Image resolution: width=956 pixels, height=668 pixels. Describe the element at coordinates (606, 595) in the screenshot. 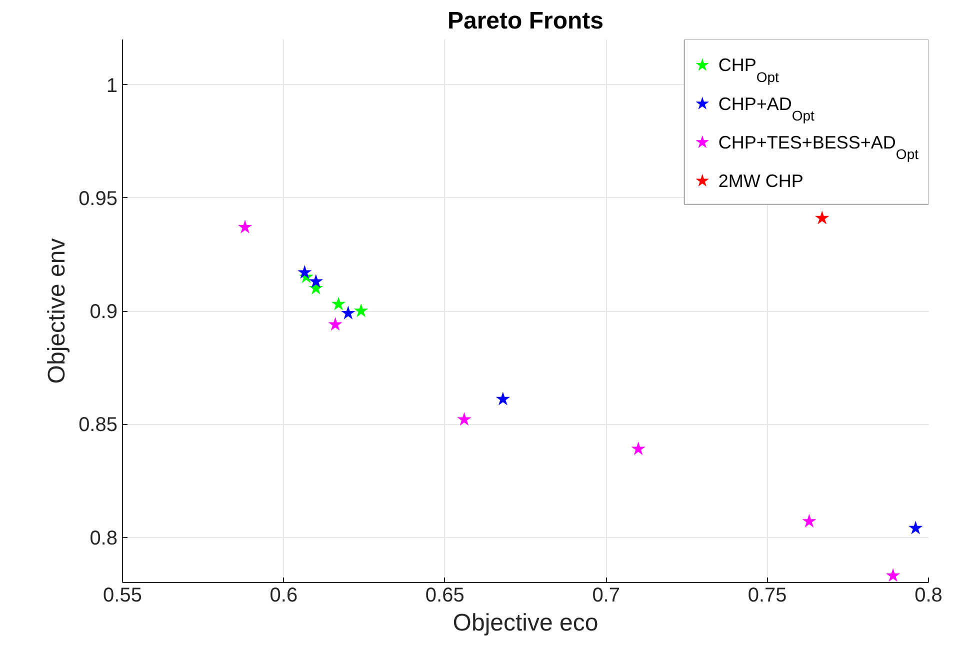

I see `x-tick-label: 0.7` at that location.